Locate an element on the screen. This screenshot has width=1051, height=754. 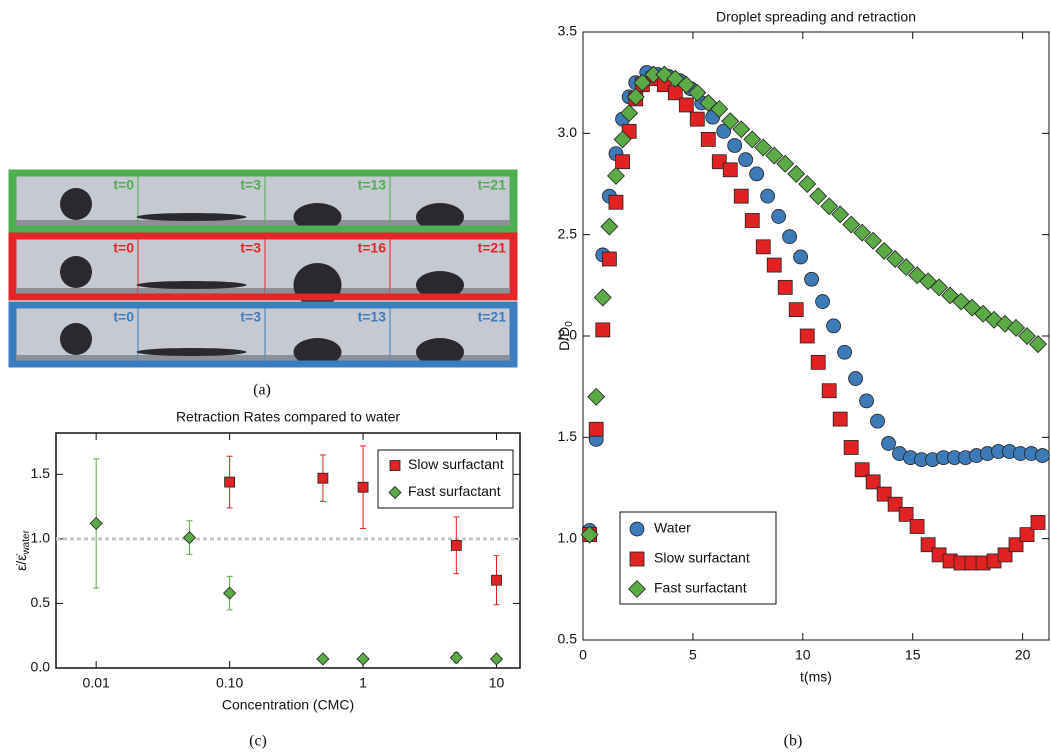
y-label-main: D/D is located at coordinates (564, 339).